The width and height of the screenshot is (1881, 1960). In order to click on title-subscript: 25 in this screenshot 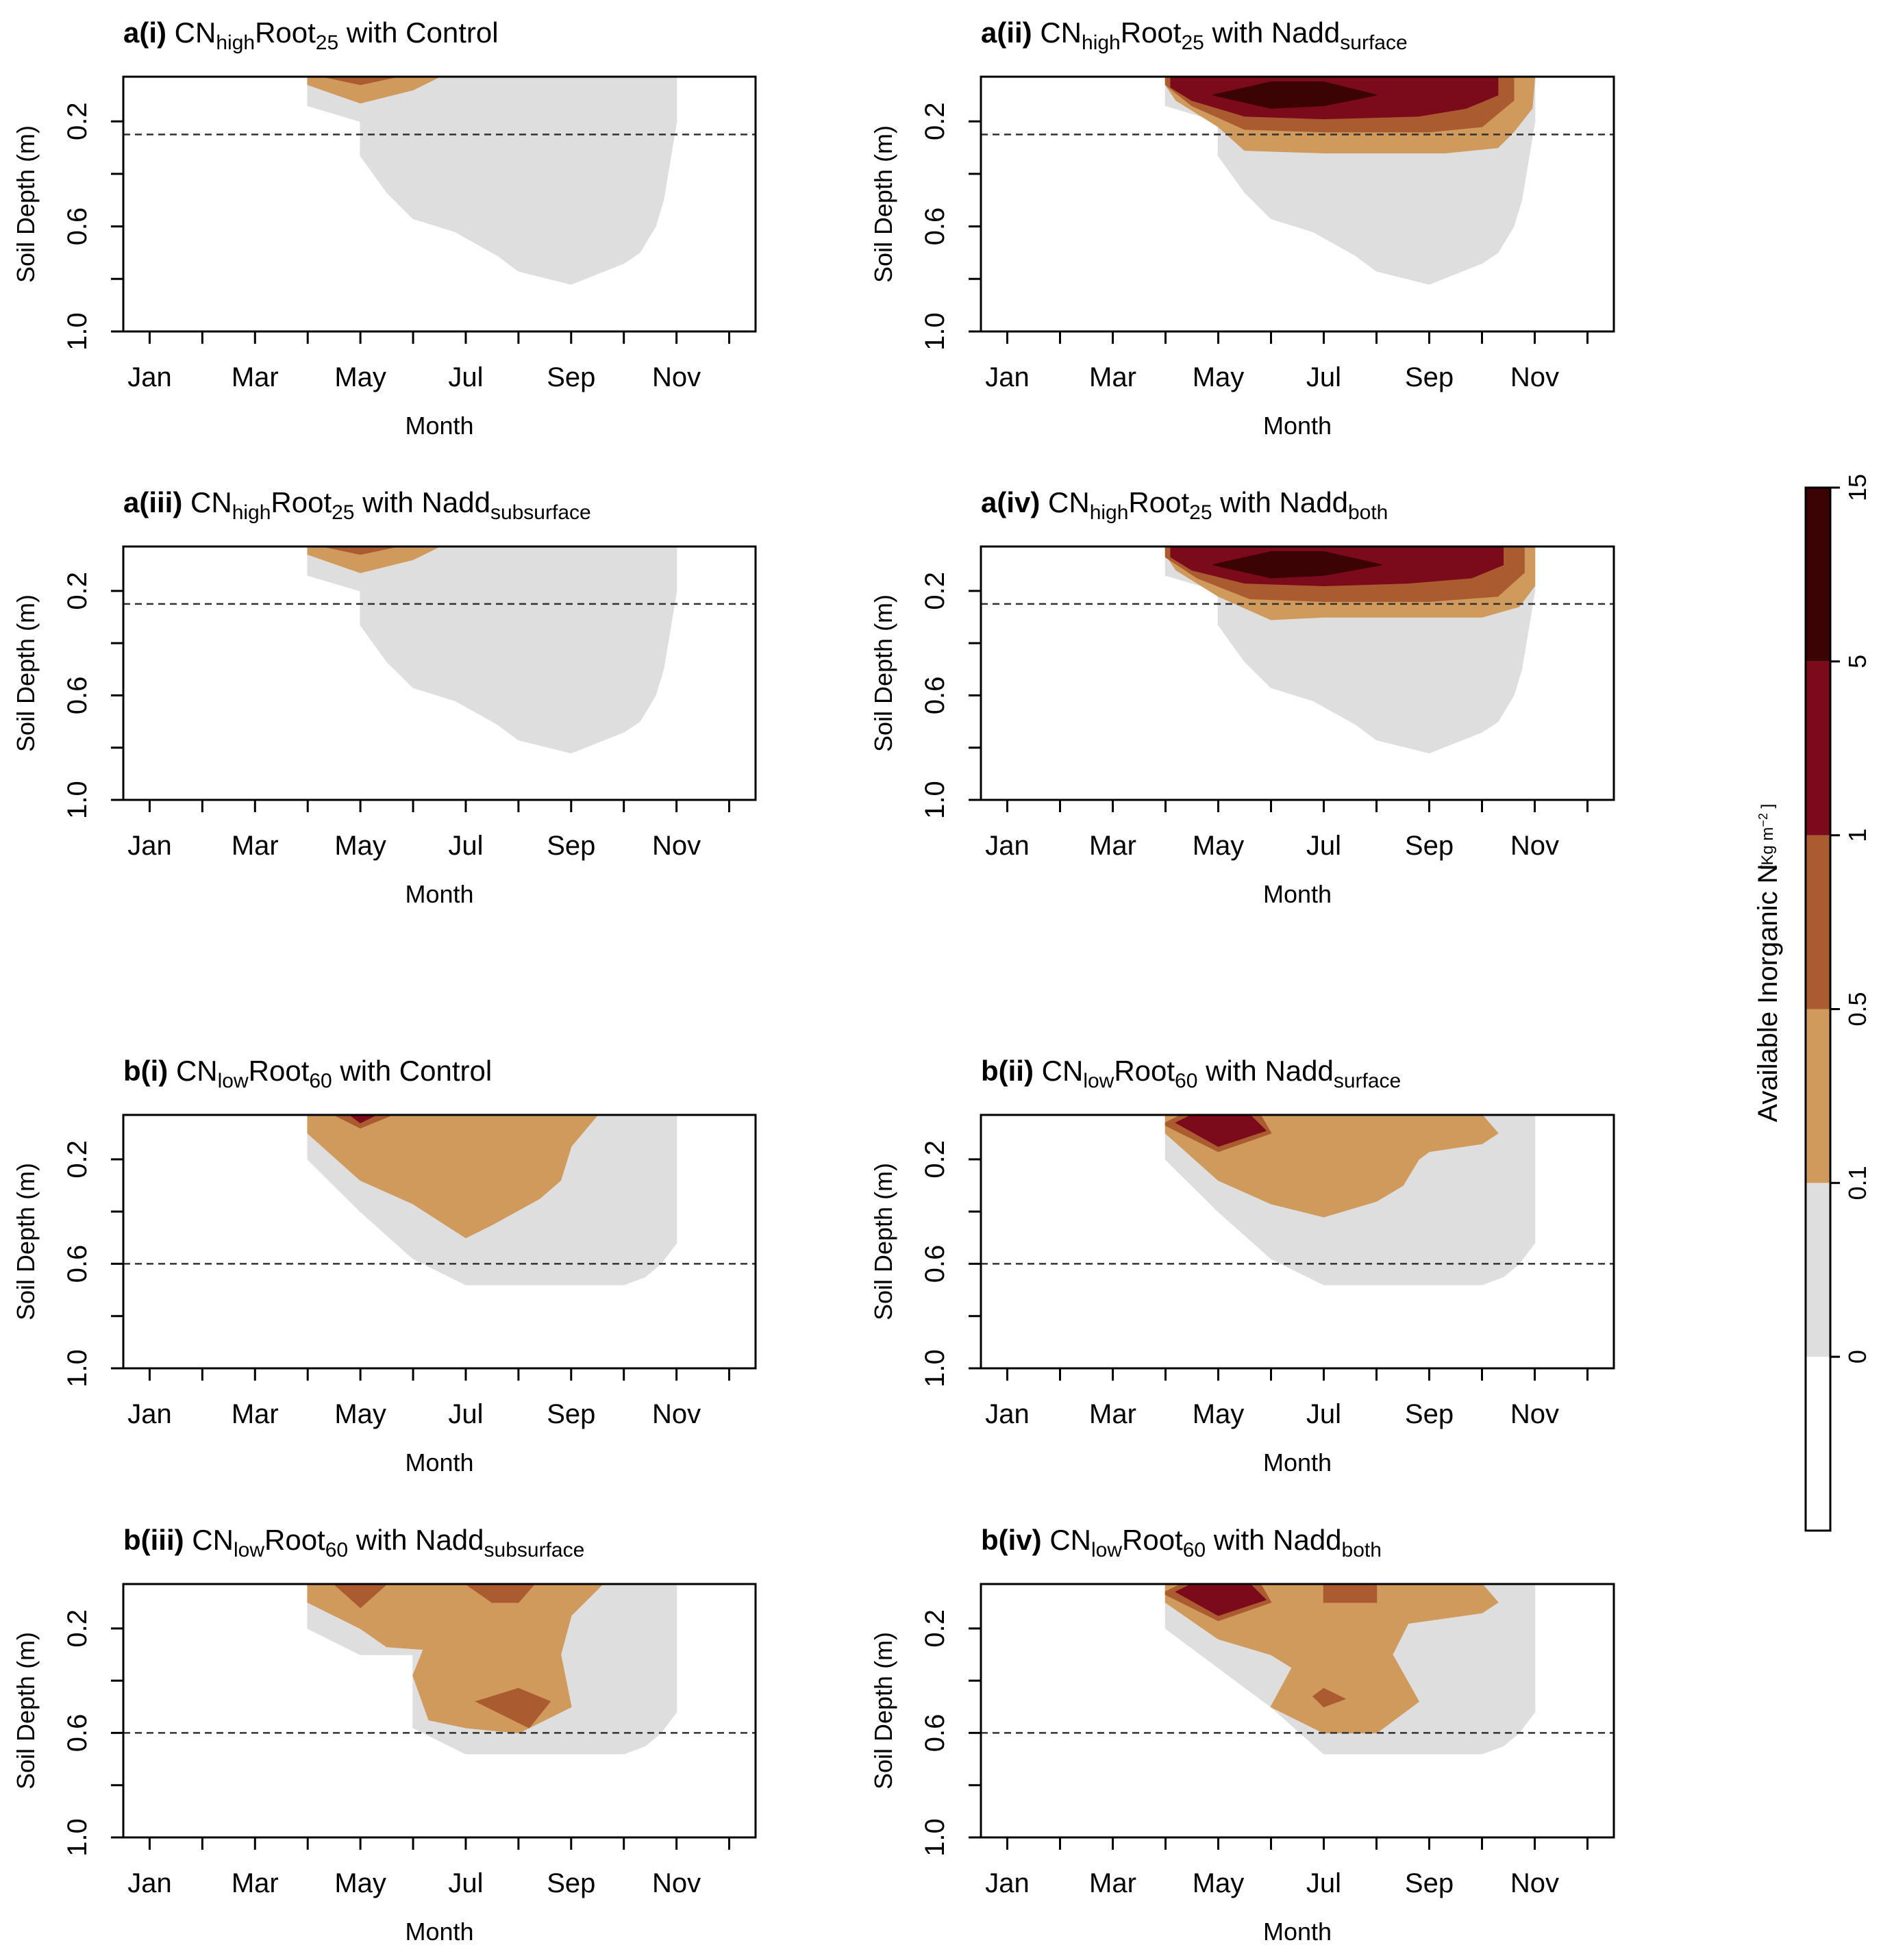, I will do `click(1200, 512)`.